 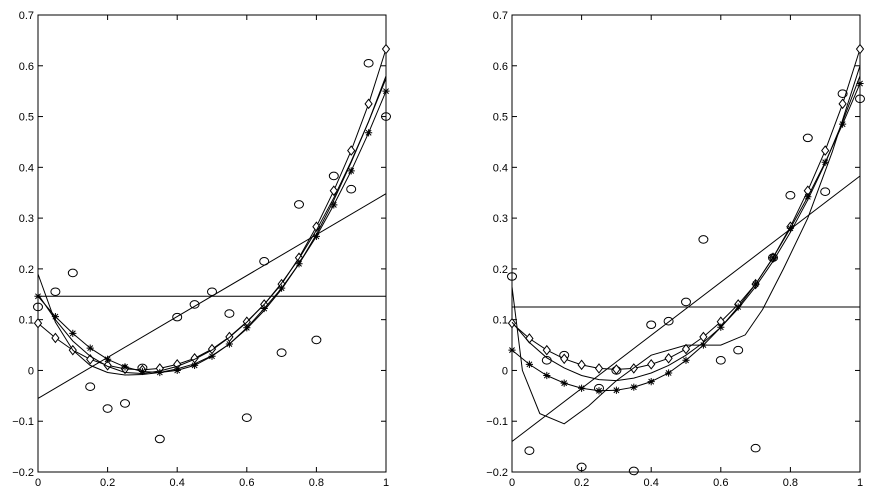 I want to click on y-tick-label: 0.3, so click(x=500, y=219).